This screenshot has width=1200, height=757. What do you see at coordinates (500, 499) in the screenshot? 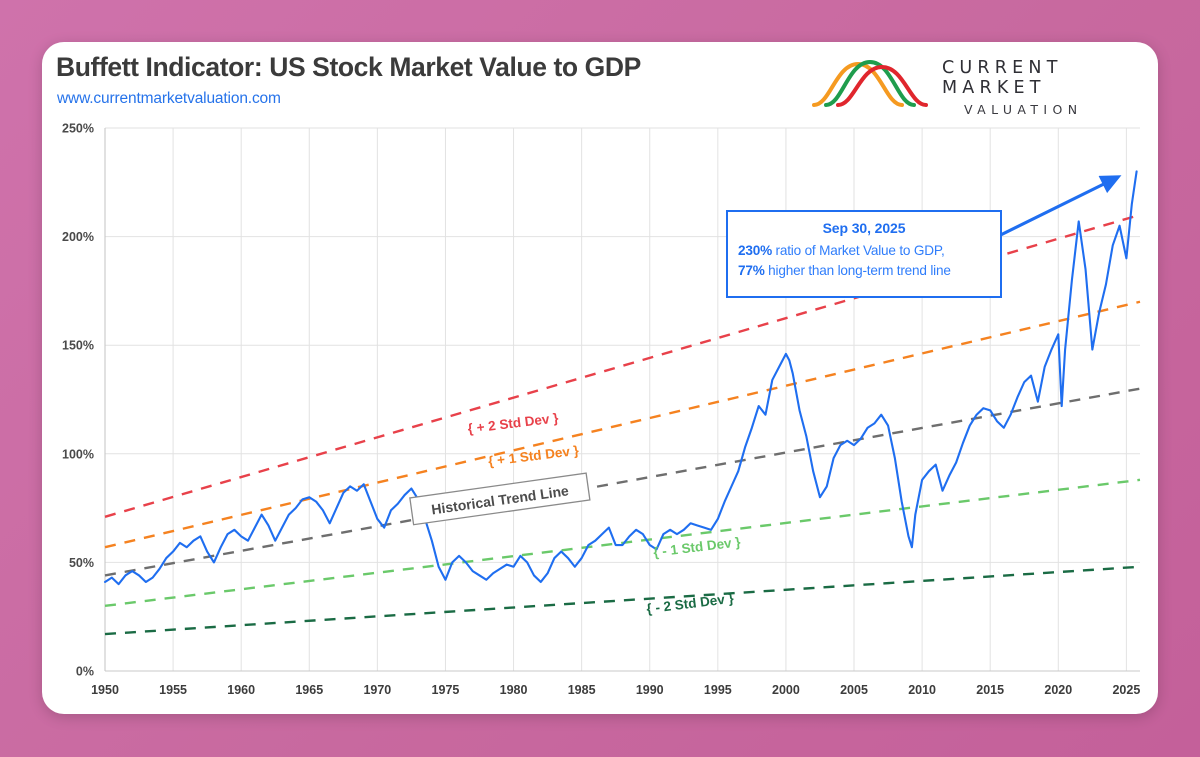
I see `trend-line-label: Historical Trend Line` at bounding box center [500, 499].